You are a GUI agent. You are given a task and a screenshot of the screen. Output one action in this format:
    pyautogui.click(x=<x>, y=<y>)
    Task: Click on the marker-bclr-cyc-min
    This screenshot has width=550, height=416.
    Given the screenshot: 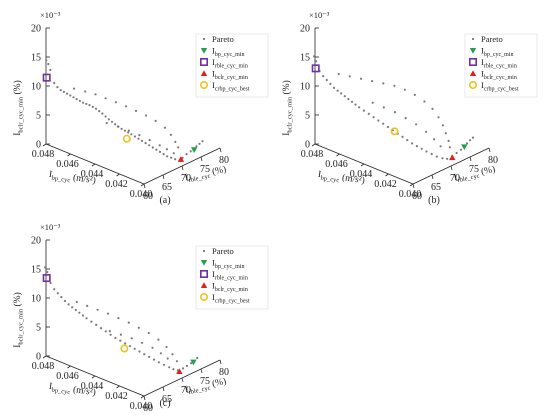 What is the action you would take?
    pyautogui.click(x=452, y=157)
    